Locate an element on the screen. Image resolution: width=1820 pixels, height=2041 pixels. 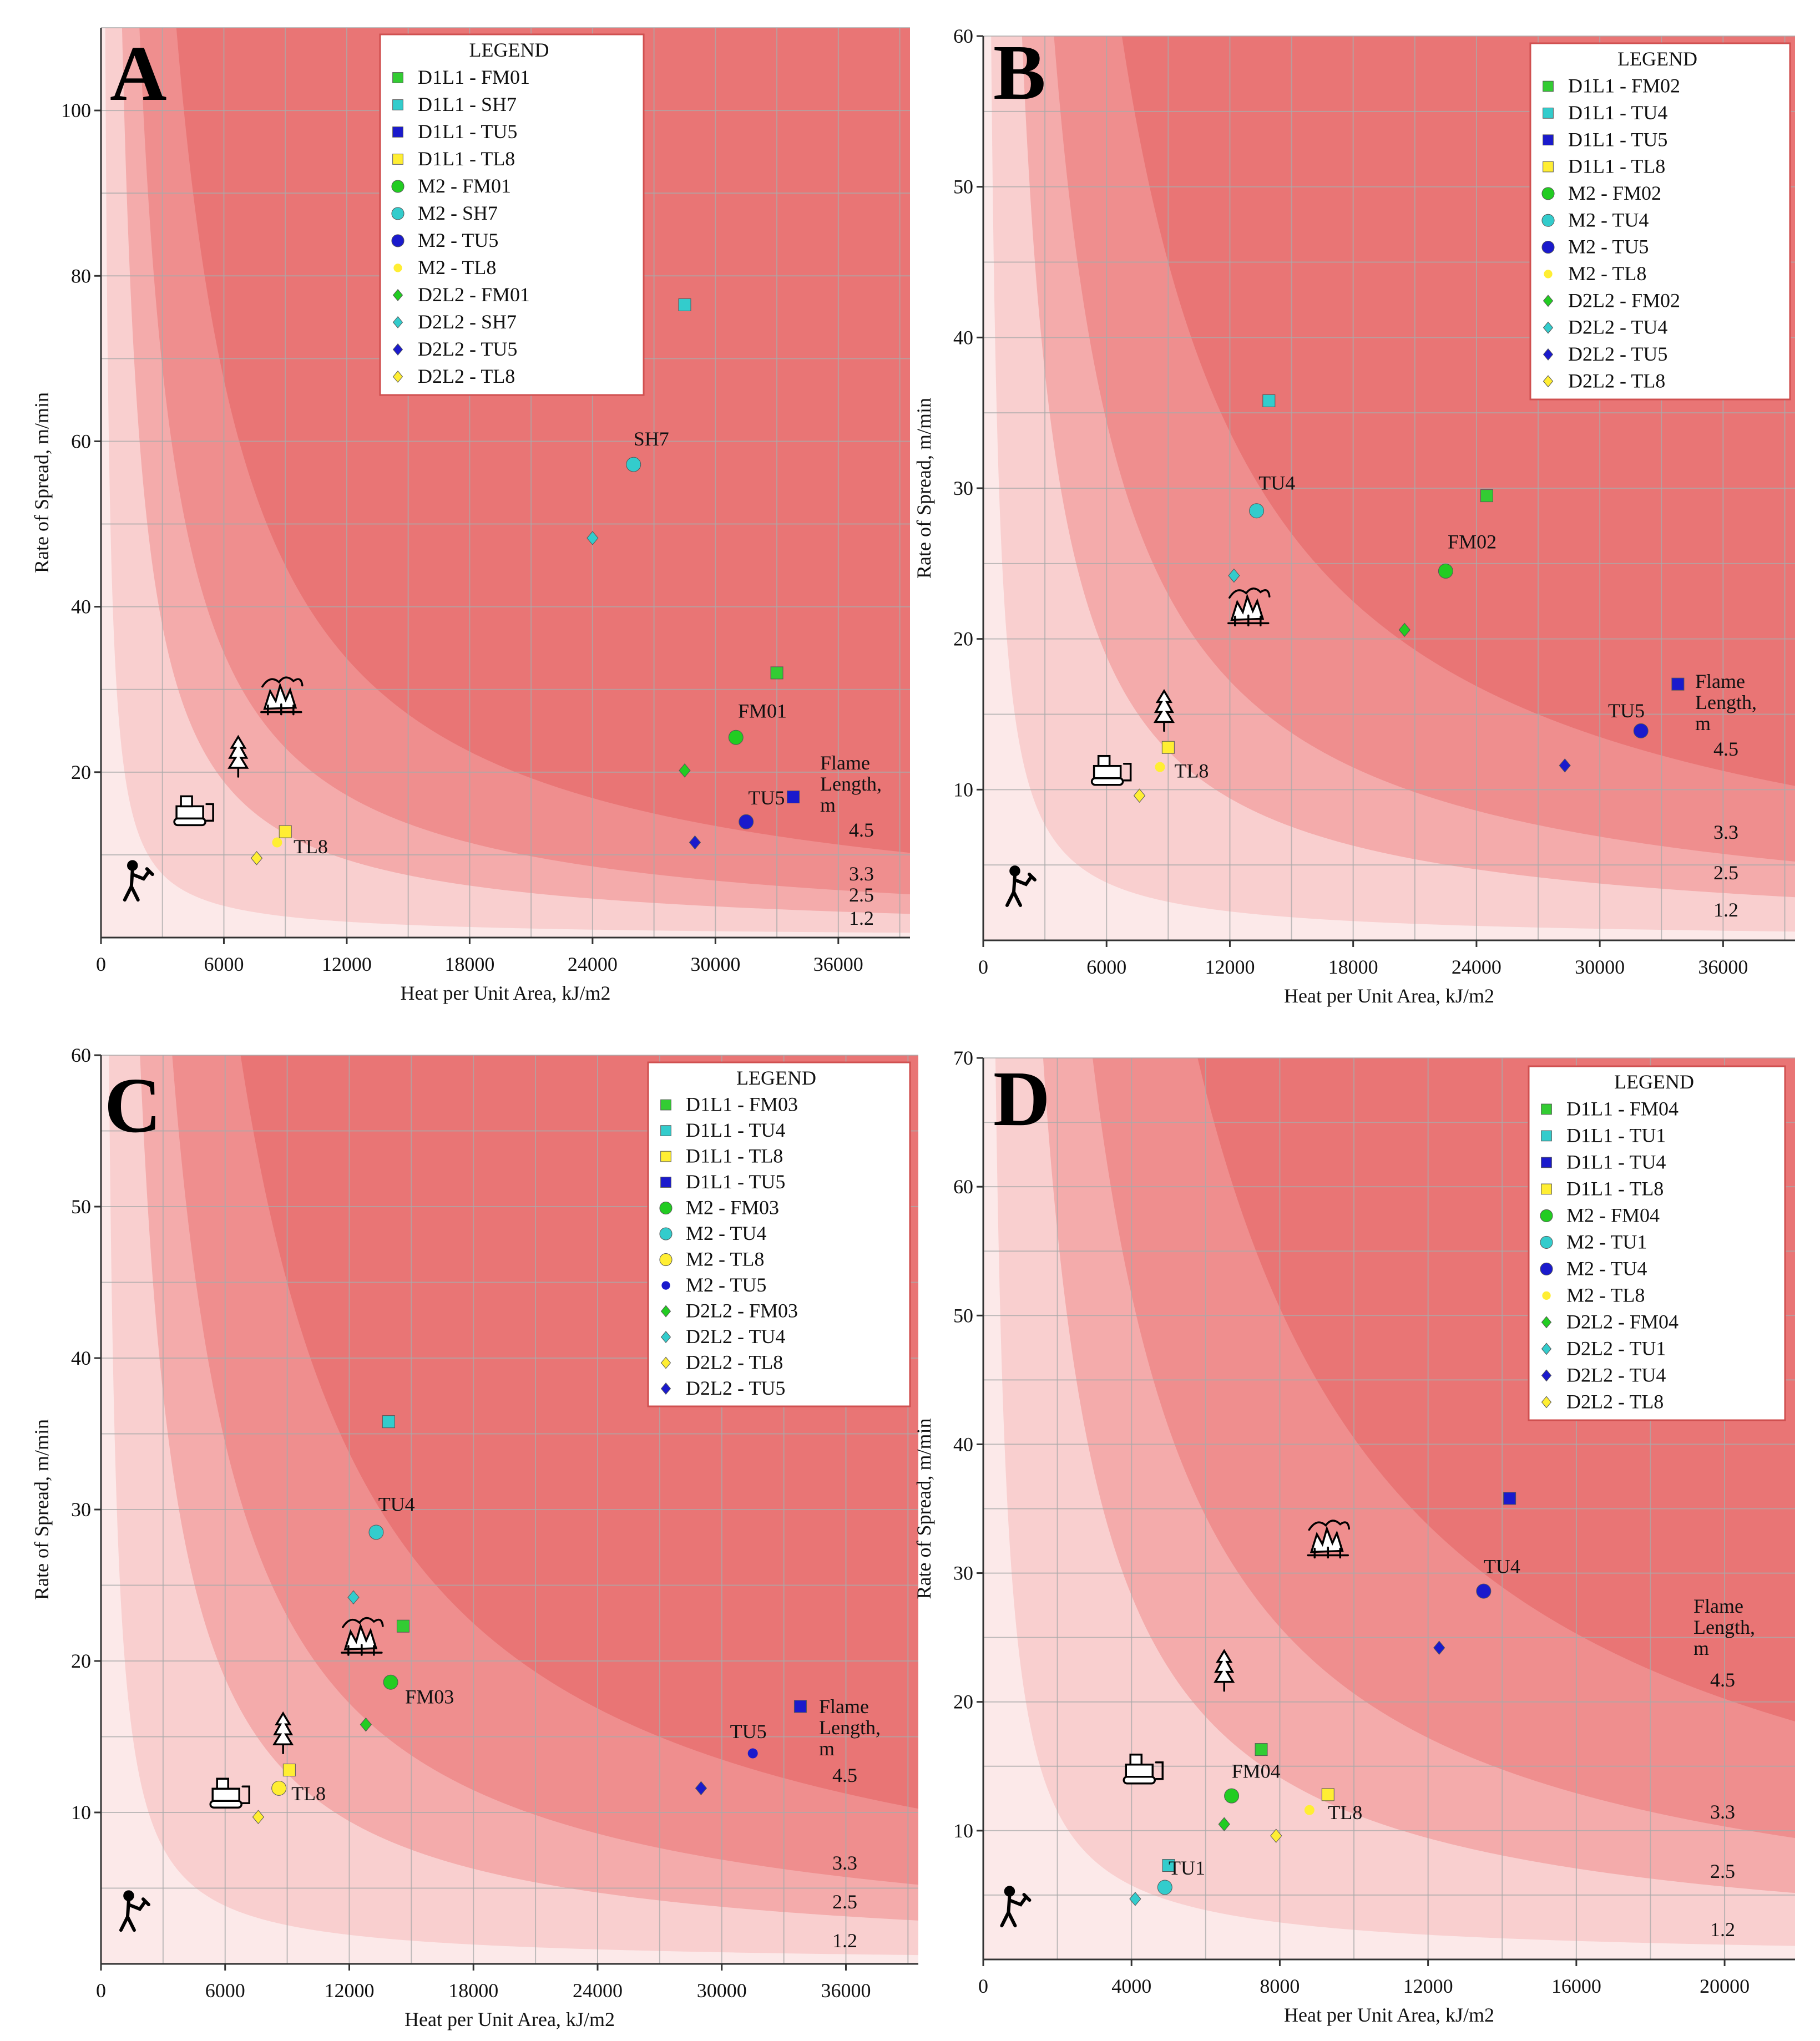
legend-title: LEGEND is located at coordinates (1654, 1082).